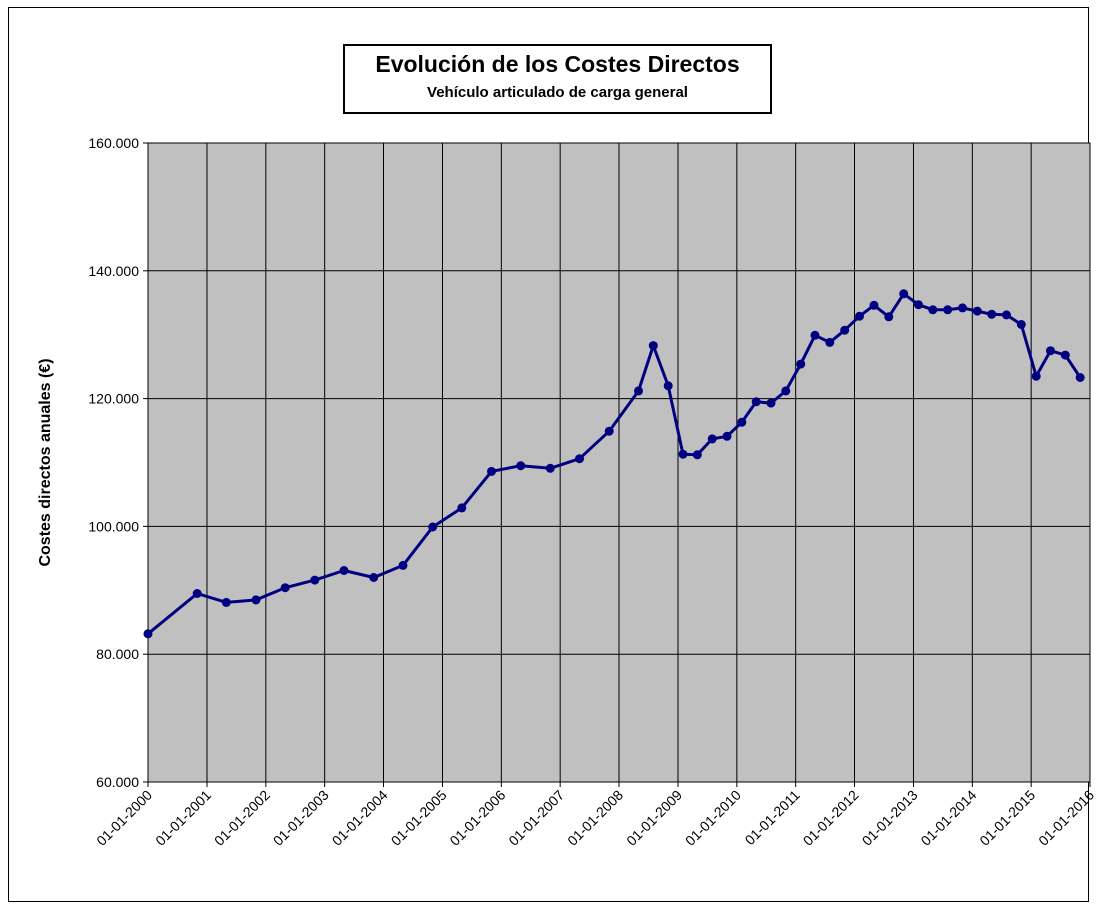  Describe the element at coordinates (557, 64) in the screenshot. I see `chart-title: Evolución de los Costes Directos` at that location.